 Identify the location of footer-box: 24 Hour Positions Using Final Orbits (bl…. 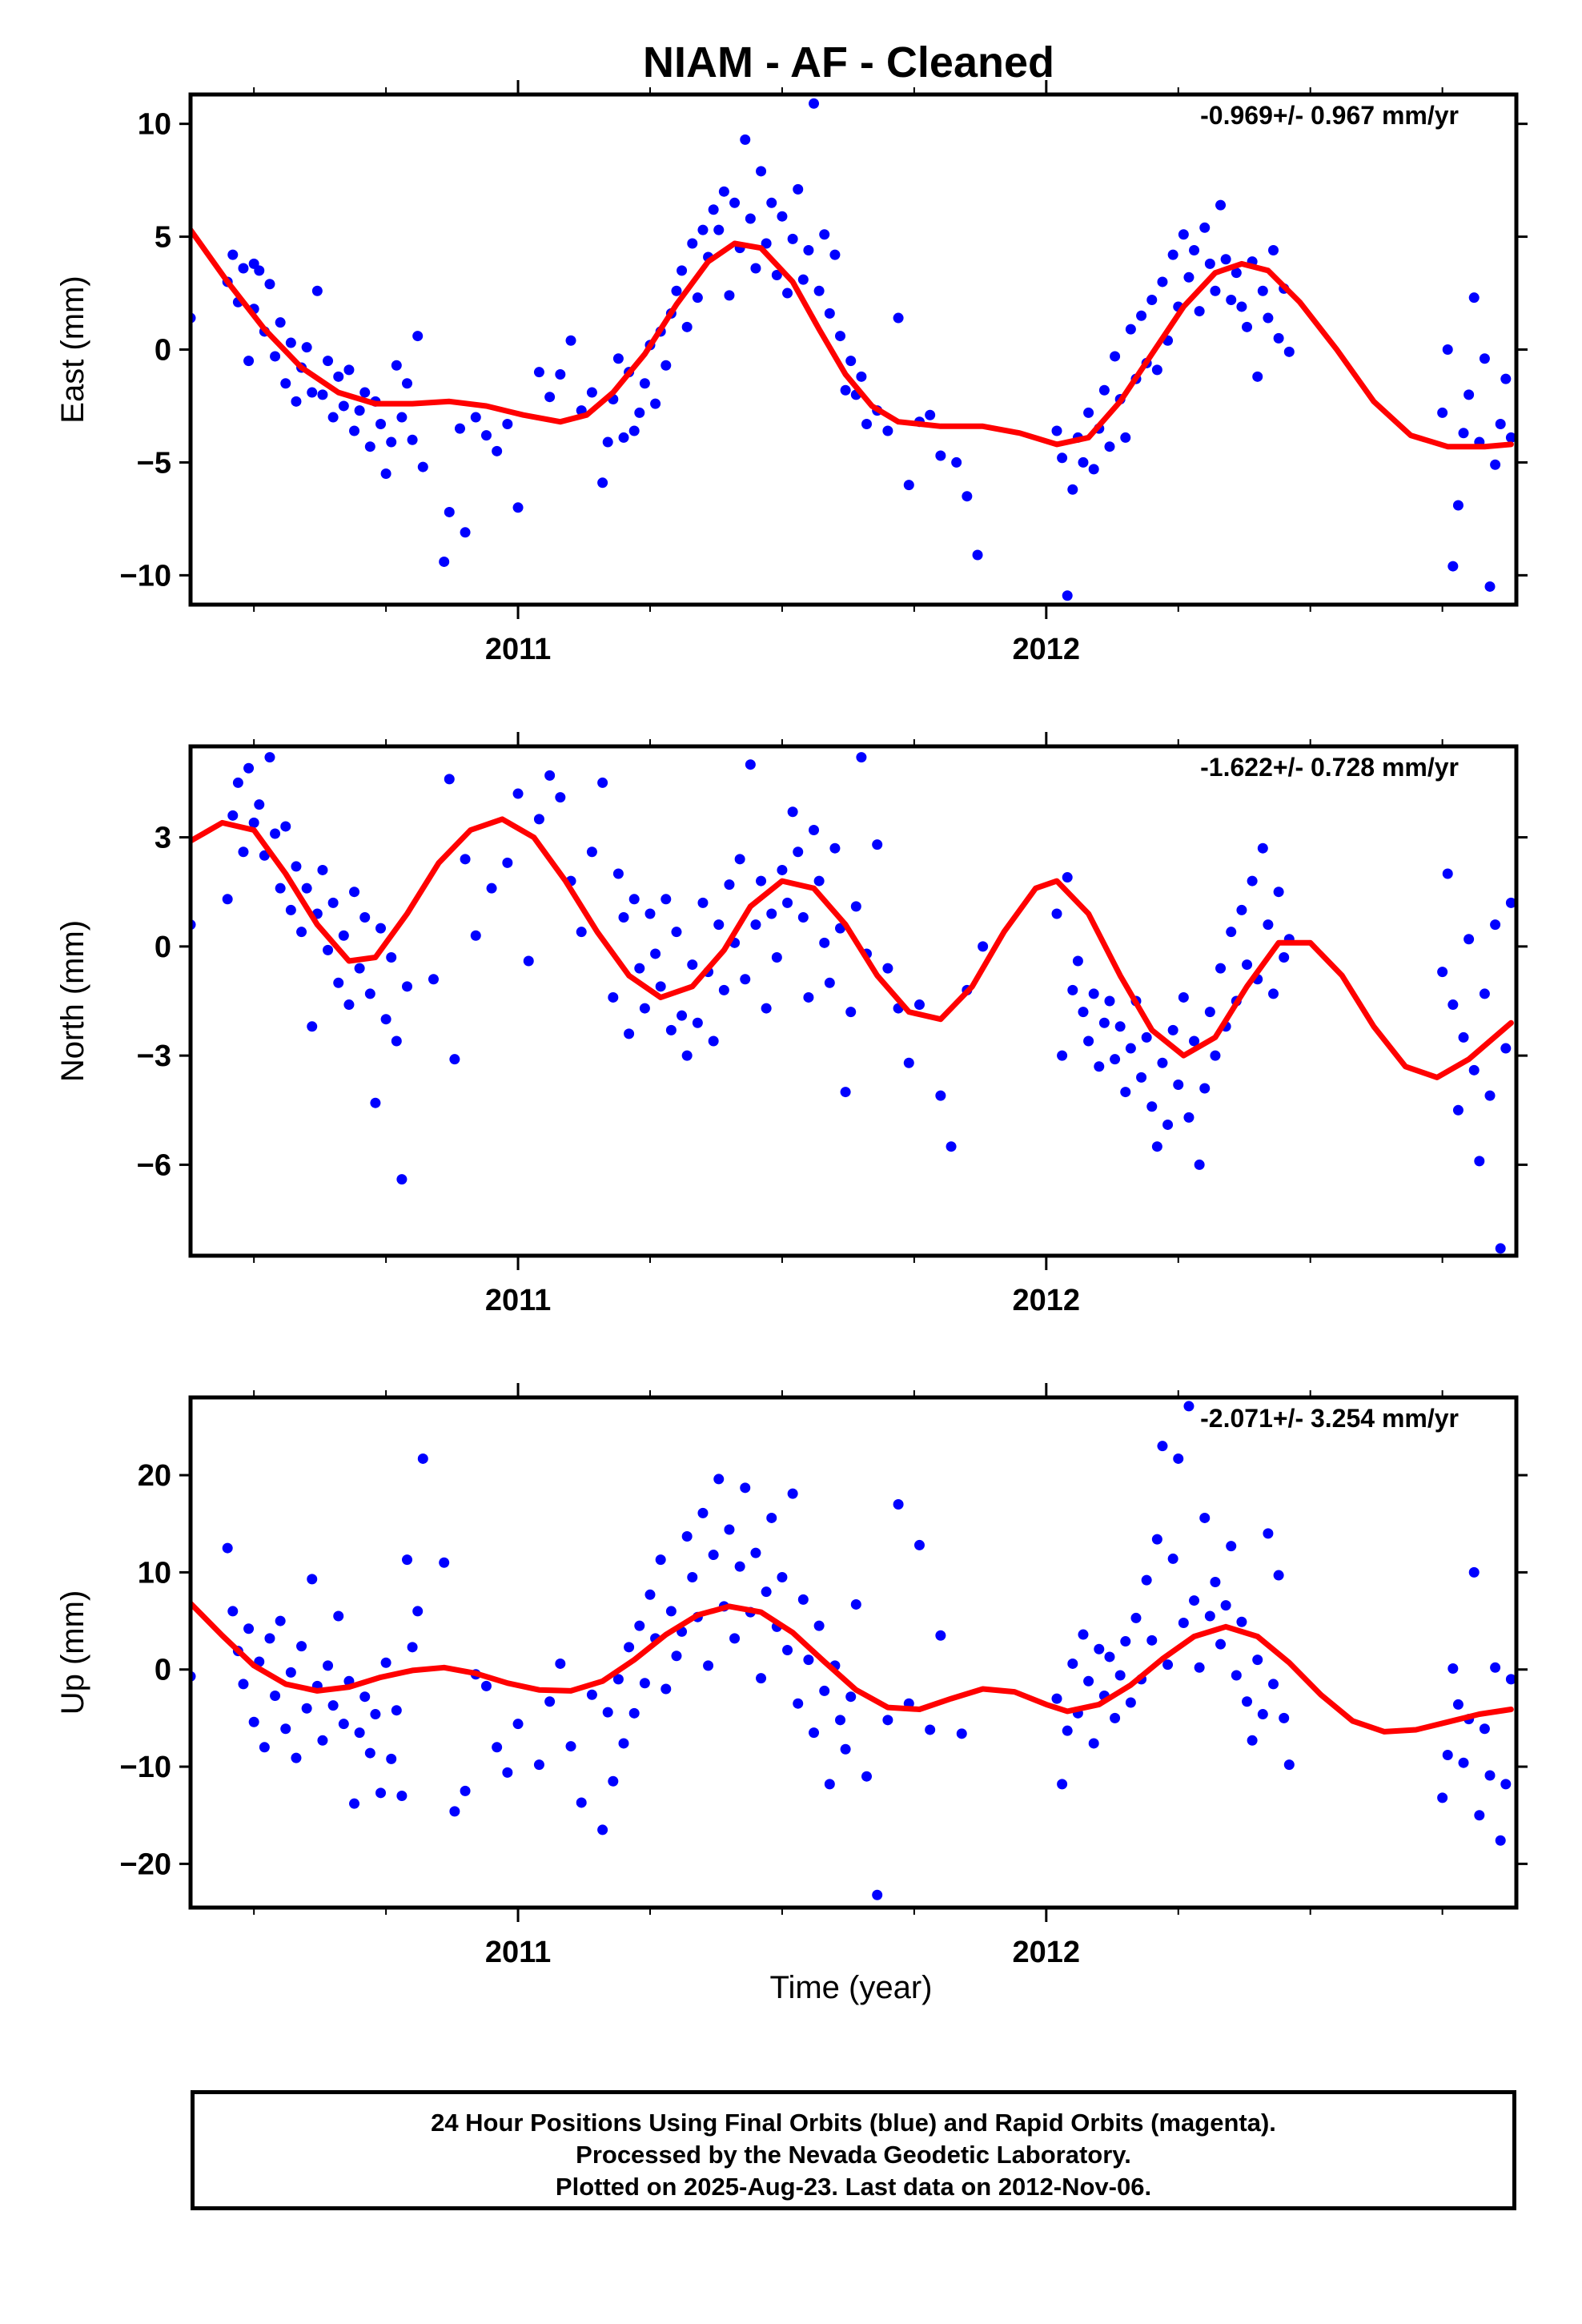
(853, 2150).